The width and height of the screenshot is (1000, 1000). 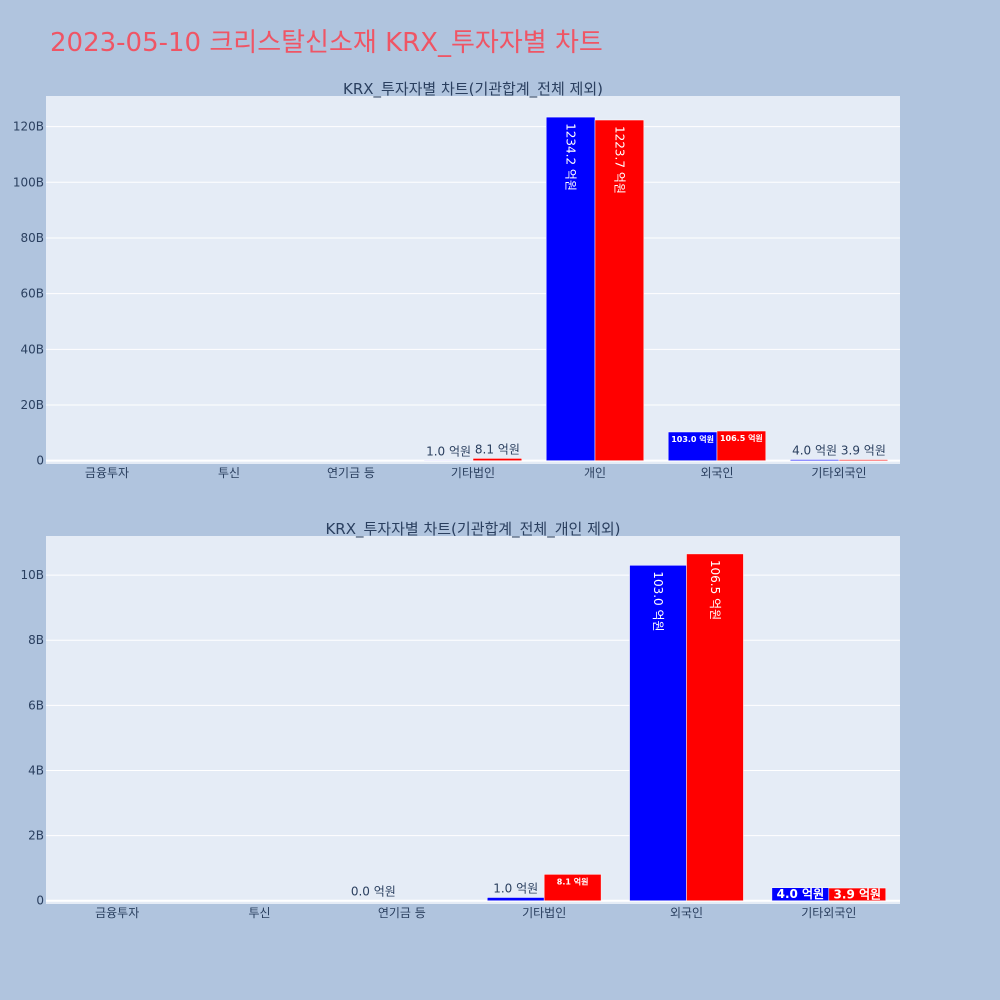 What do you see at coordinates (571, 157) in the screenshot?
I see `data-label: 1234.2 억원` at bounding box center [571, 157].